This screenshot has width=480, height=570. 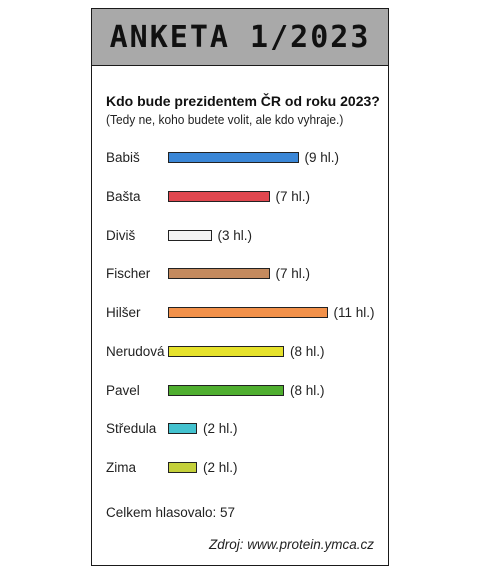 I want to click on source-credit: Zdroj: www.protein.ymca.cz, so click(x=291, y=544).